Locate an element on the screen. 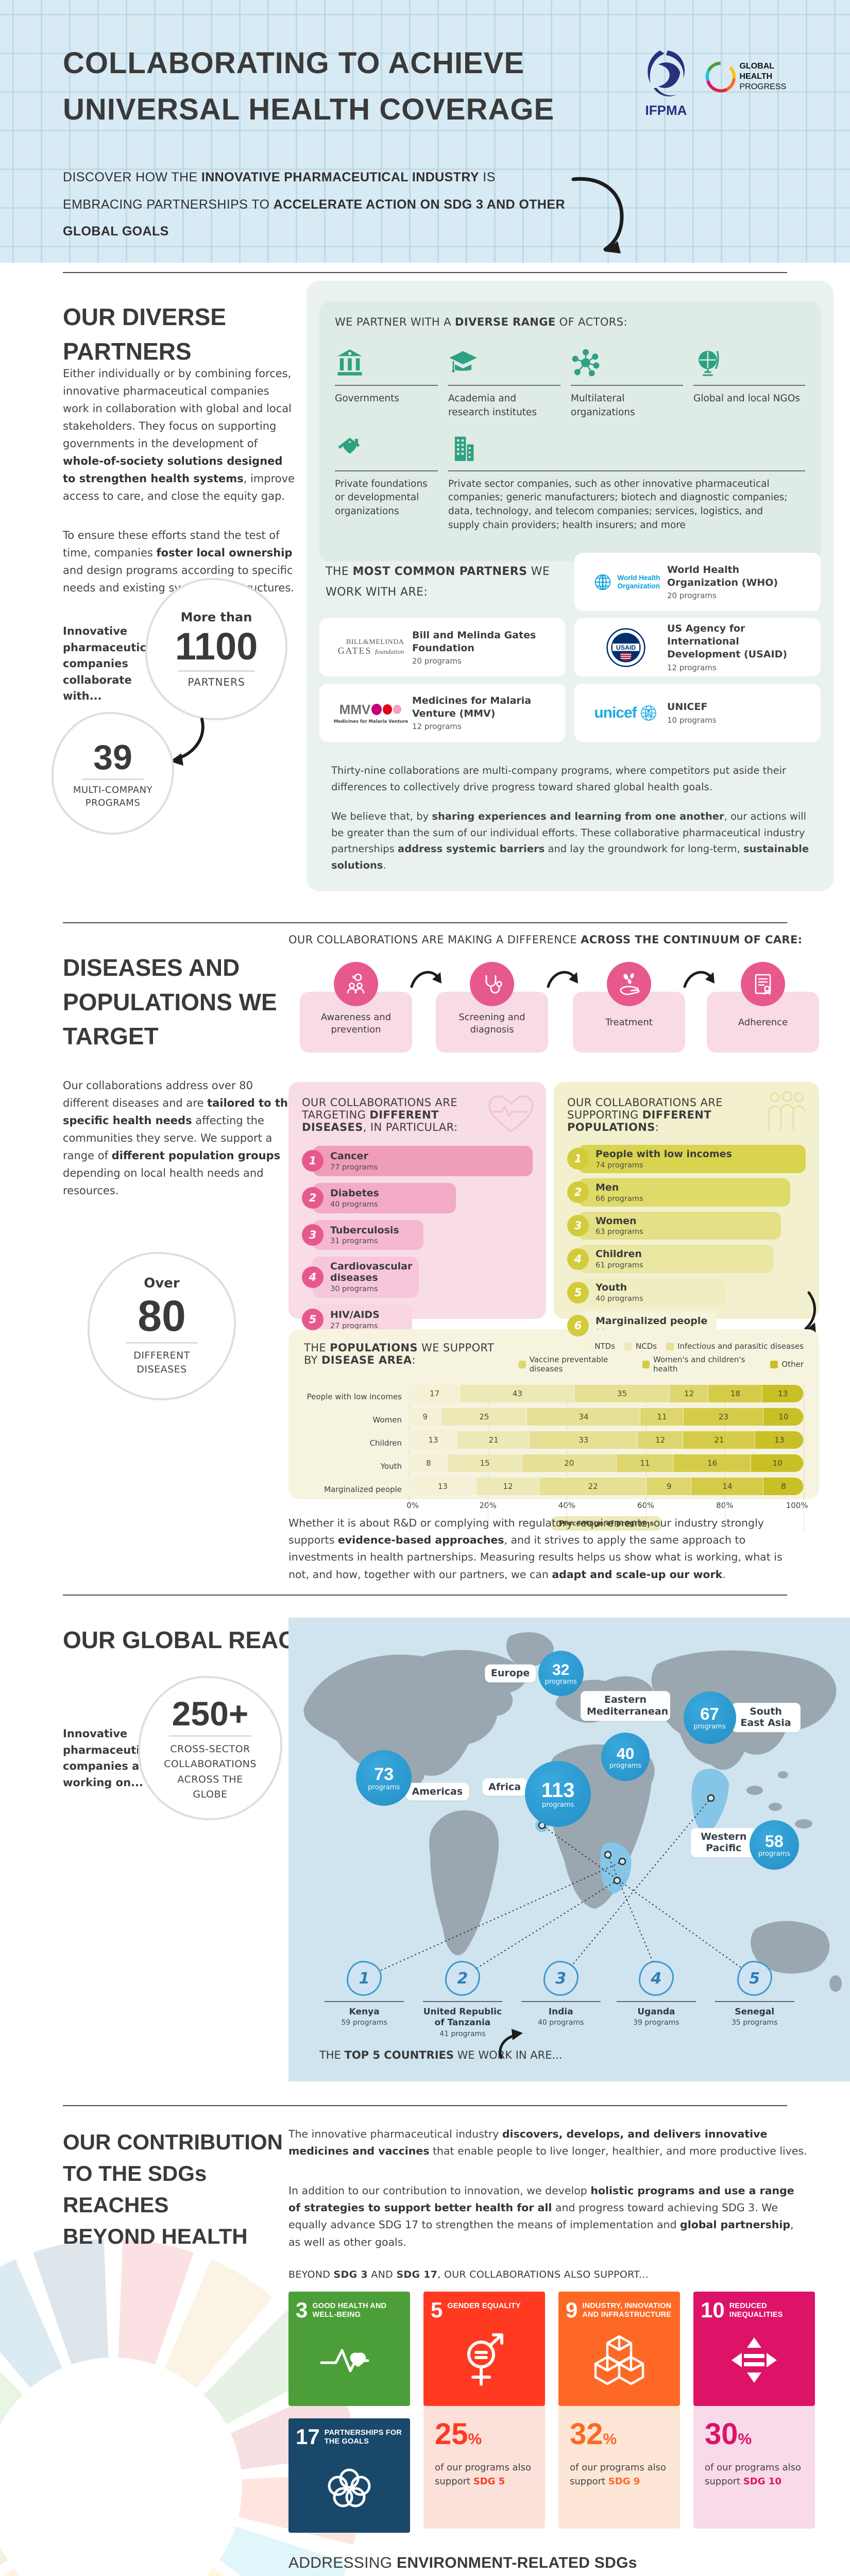 The height and width of the screenshot is (2576, 850). percent-sign: % is located at coordinates (745, 2439).